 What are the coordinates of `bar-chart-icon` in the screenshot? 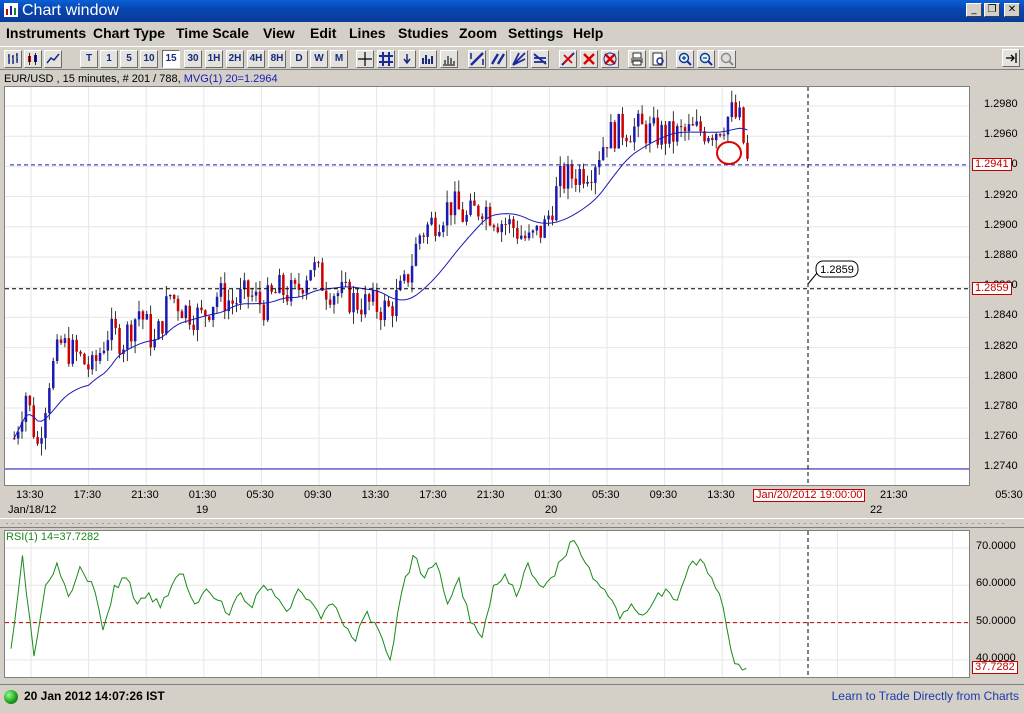 It's located at (13, 59).